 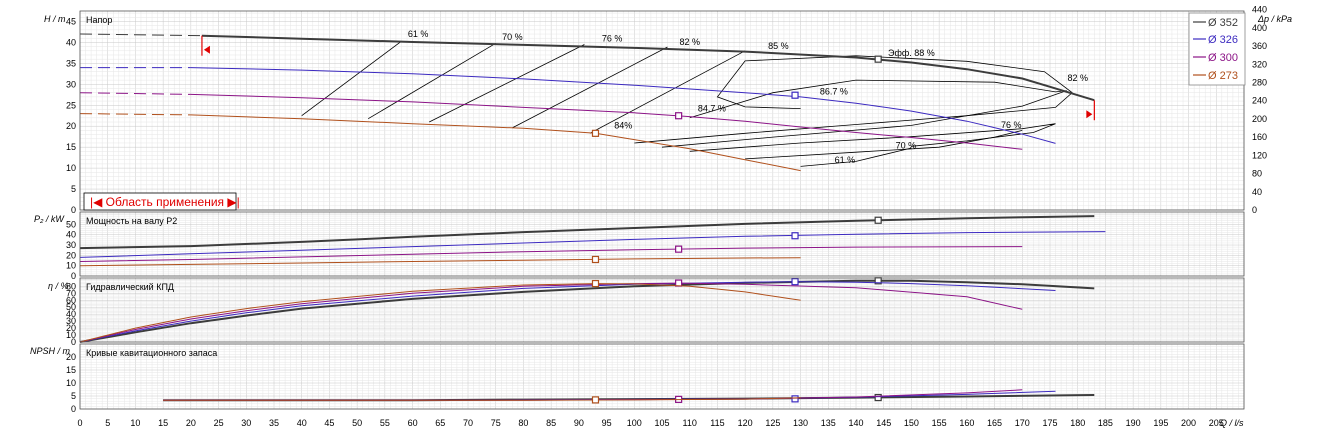 I want to click on power-y-label: P₂ / kW, so click(x=49, y=219).